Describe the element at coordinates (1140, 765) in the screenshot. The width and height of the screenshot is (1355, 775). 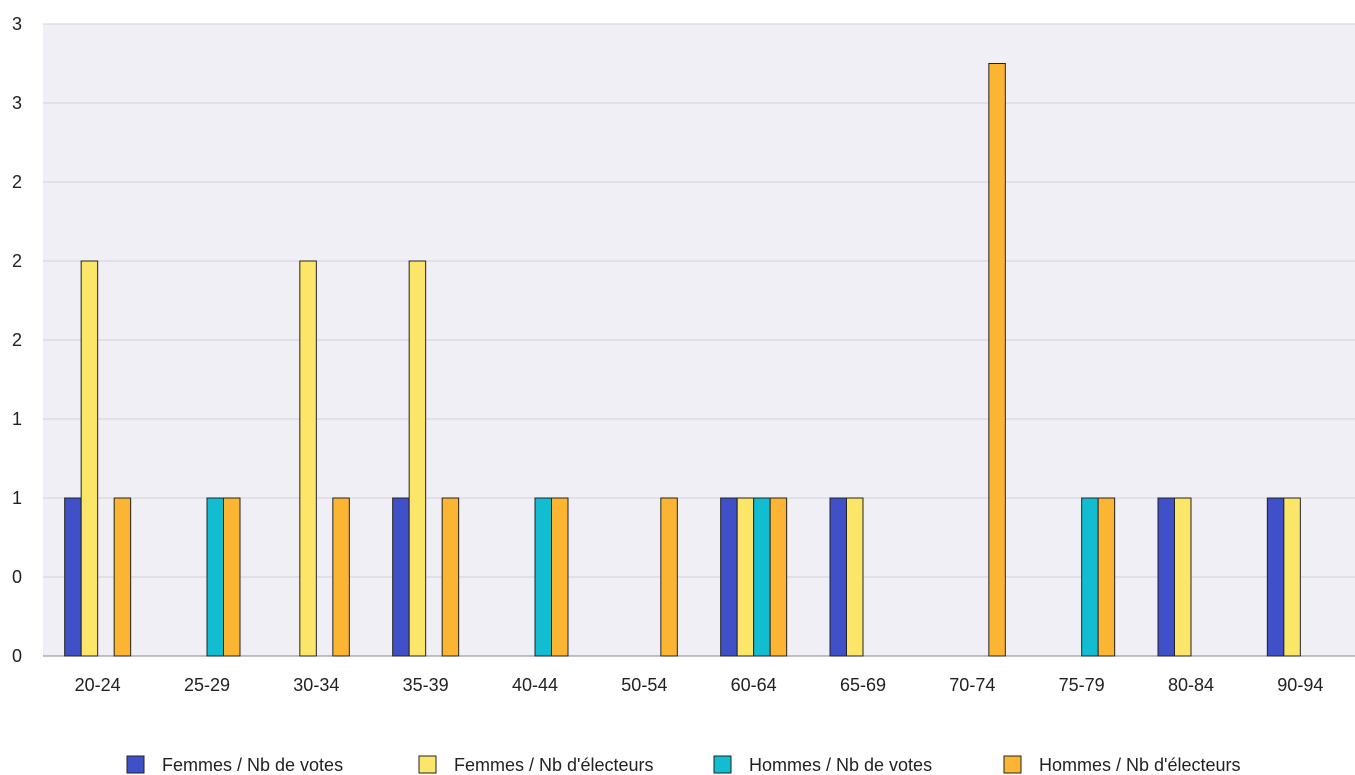
I see `legend-label: Hommes / Nb d'électeurs` at that location.